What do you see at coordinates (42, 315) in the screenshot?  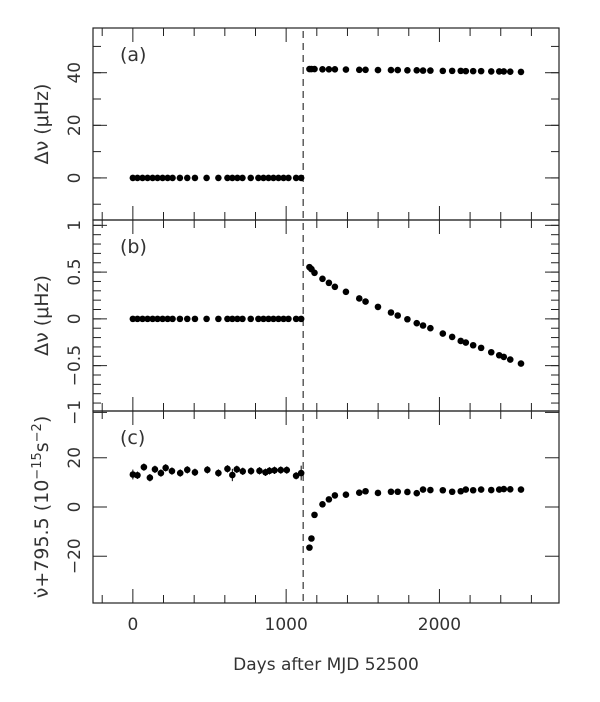 I see `y-axis-label-part: Δν (μHz)` at bounding box center [42, 315].